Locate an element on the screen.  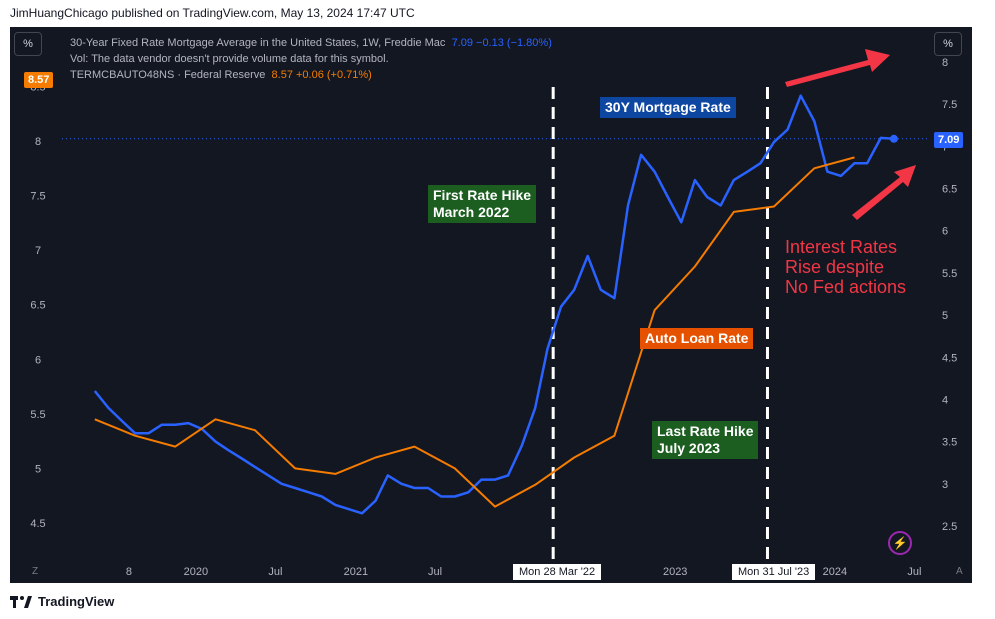
first-rate-hike-line2: March 2022 is located at coordinates (471, 212).